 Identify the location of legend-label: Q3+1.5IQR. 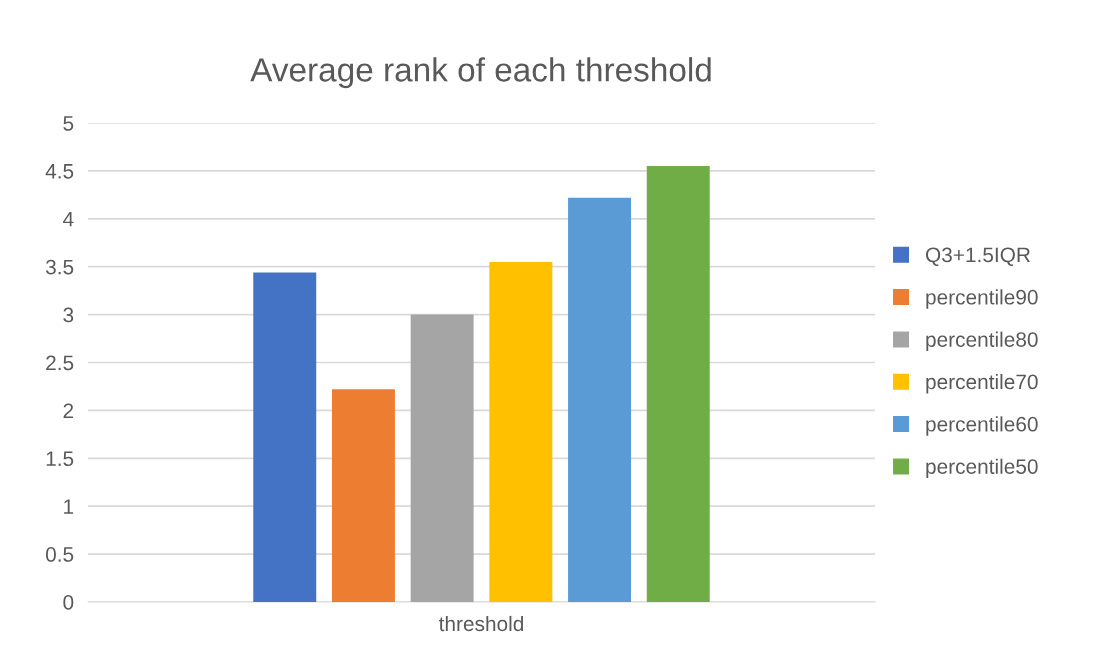
(977, 256).